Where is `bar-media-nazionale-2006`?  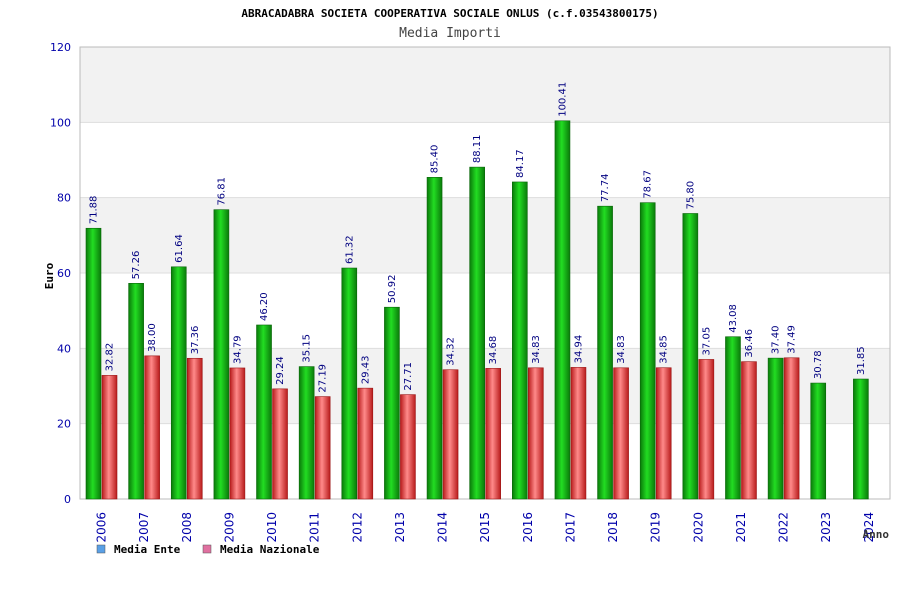 bar-media-nazionale-2006 is located at coordinates (109, 437).